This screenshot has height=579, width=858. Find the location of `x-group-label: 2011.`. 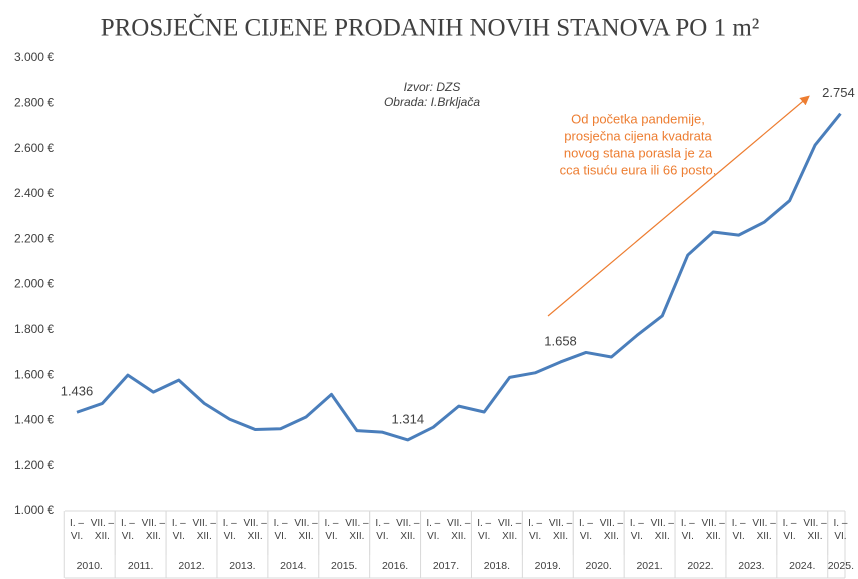

x-group-label: 2011. is located at coordinates (140, 566).